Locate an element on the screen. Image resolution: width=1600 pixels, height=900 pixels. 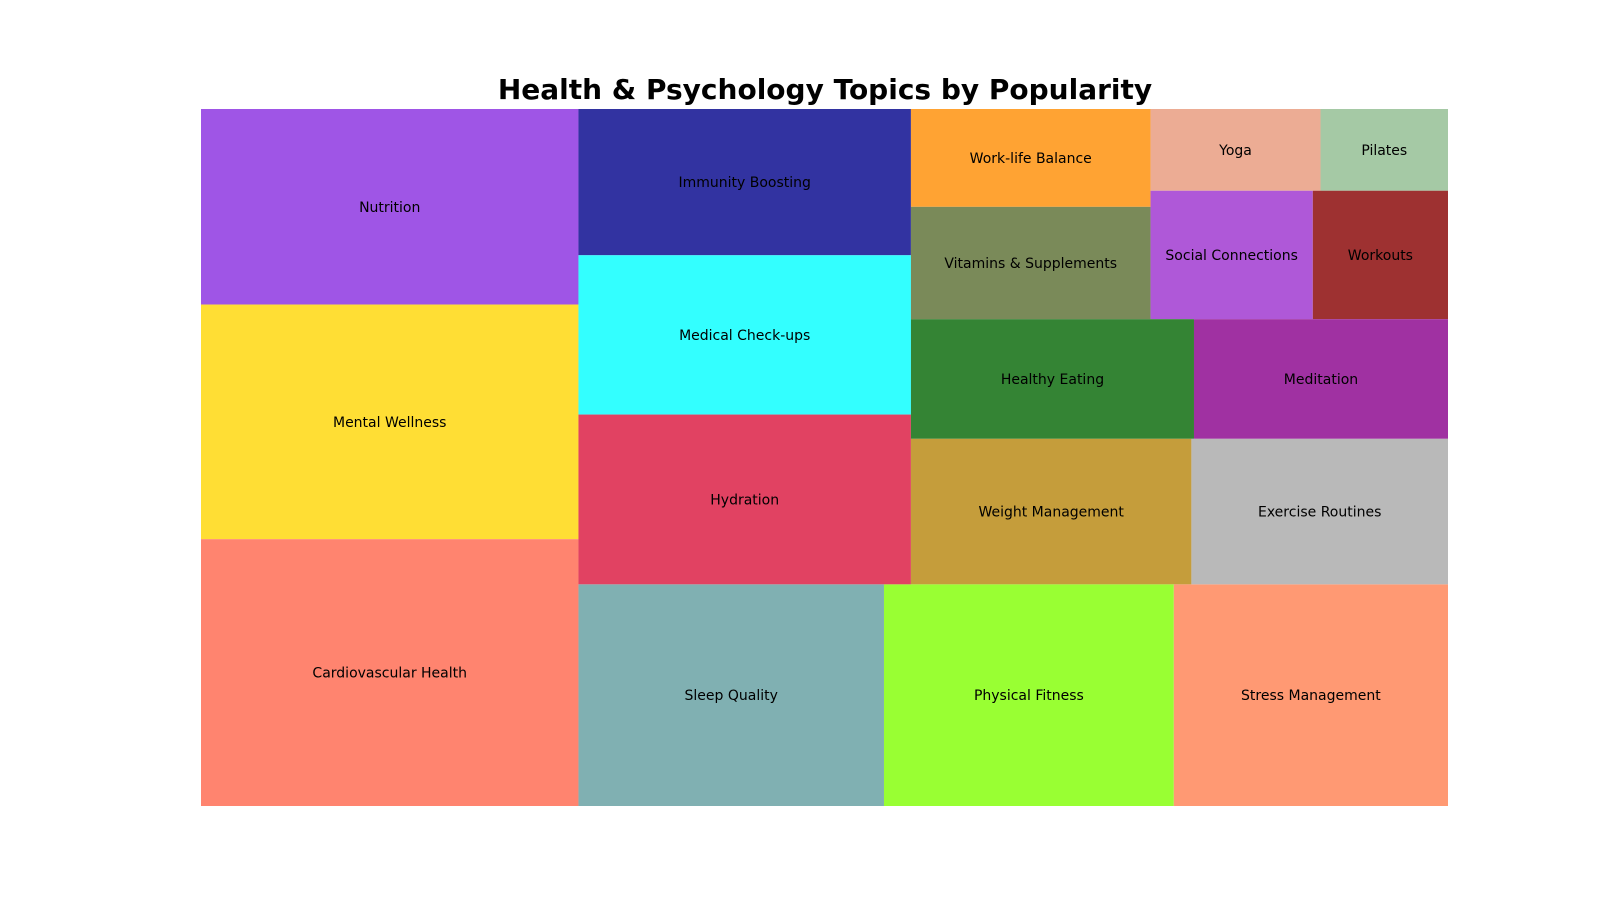
tile-rect-vitamins-and-supplements is located at coordinates (1030, 263).